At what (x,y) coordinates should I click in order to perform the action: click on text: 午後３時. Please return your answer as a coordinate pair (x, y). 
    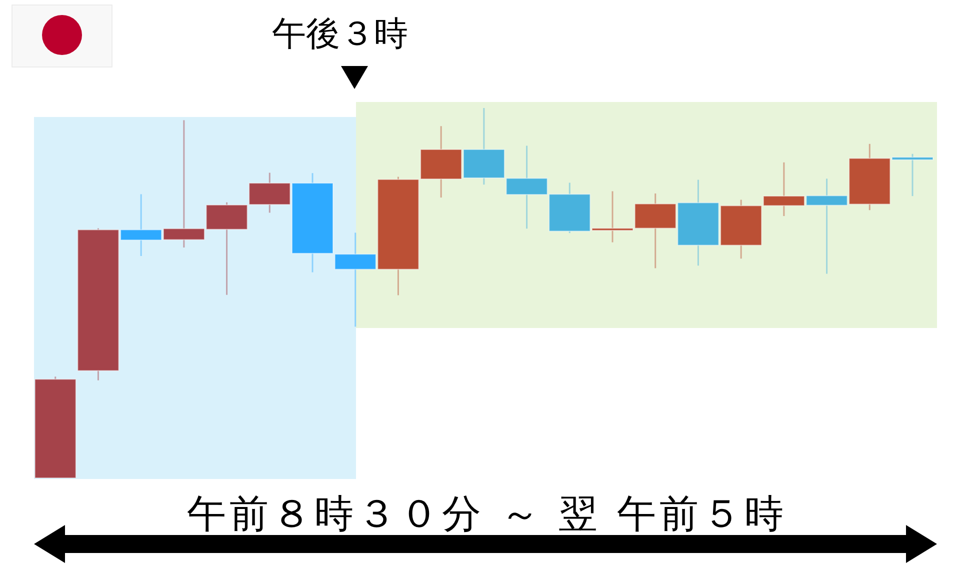
    Looking at the image, I should click on (340, 34).